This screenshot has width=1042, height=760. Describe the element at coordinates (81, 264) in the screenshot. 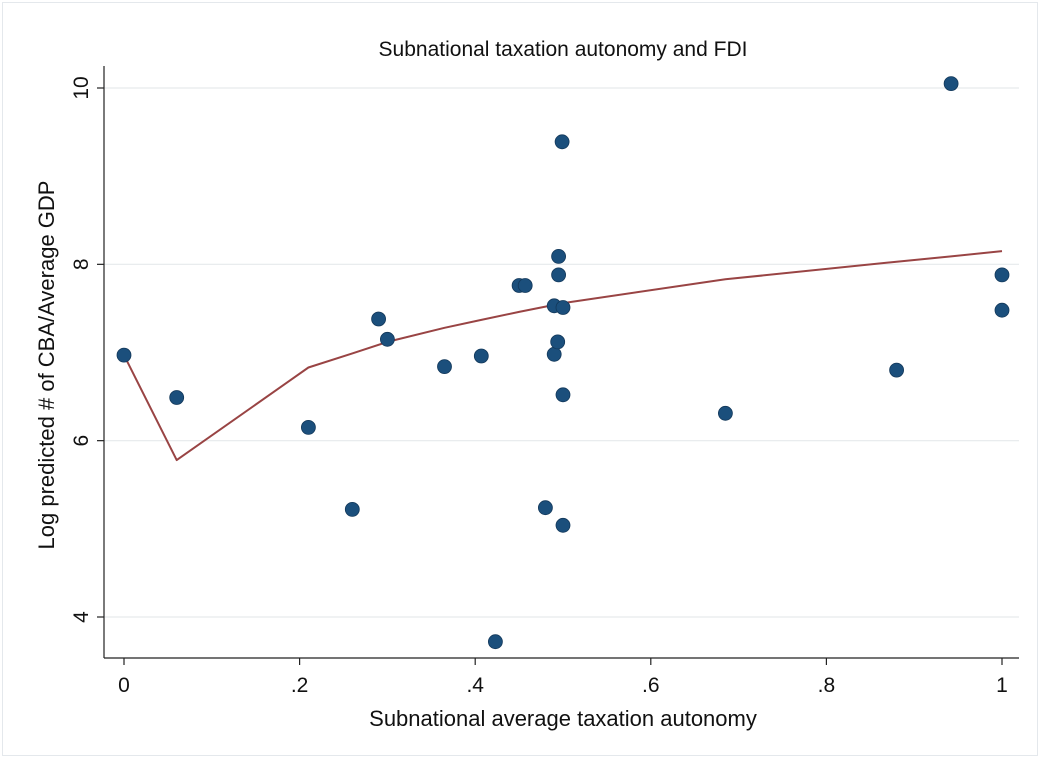

I see `y-tick-label: 8` at that location.